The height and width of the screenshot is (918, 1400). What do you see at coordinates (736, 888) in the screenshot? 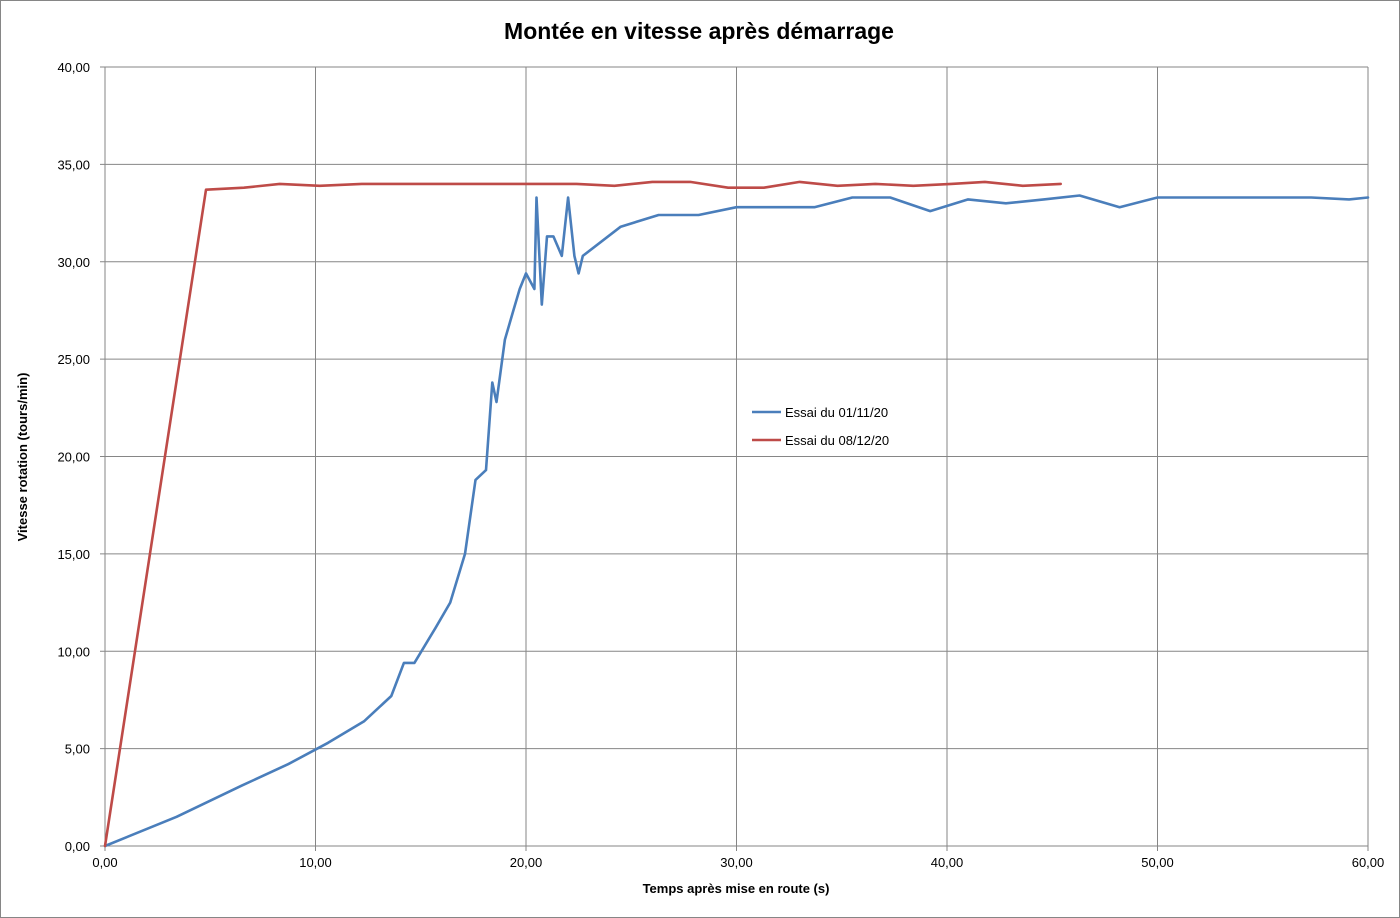
I see `x-axis-title: Temps après mise en route (s)` at bounding box center [736, 888].